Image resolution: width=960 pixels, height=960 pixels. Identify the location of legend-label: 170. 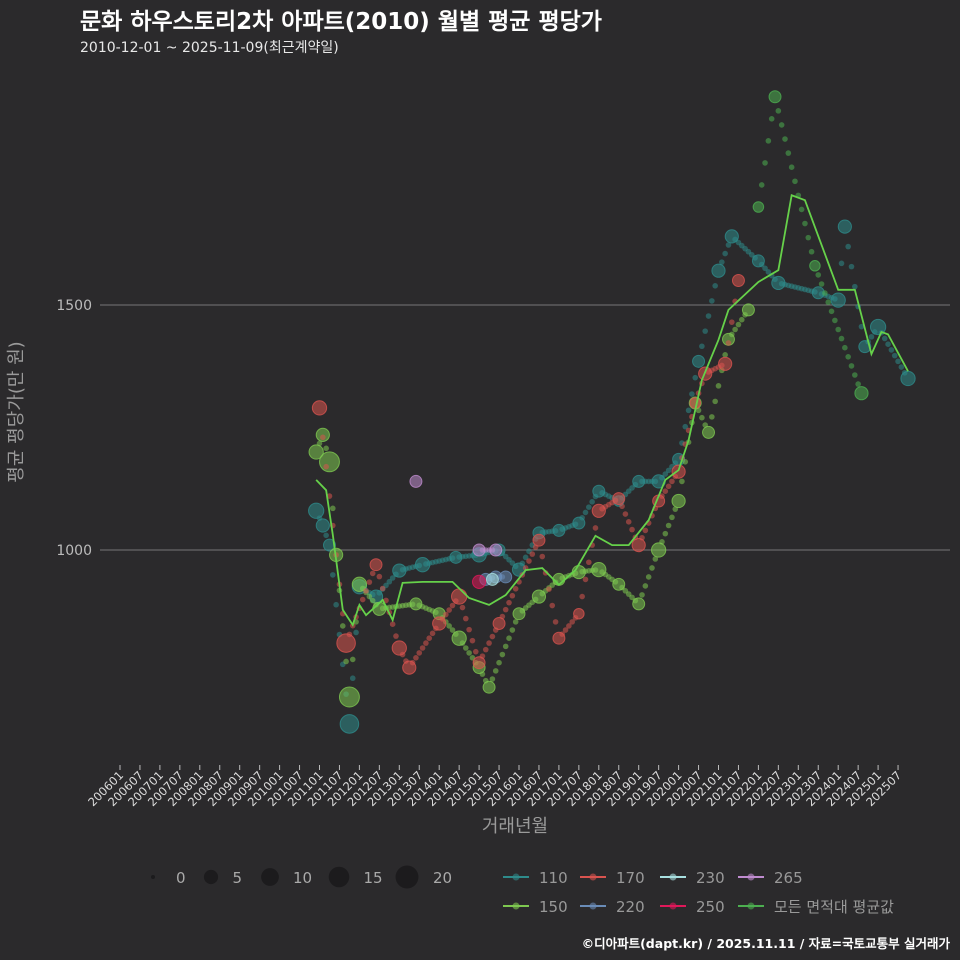
(630, 878).